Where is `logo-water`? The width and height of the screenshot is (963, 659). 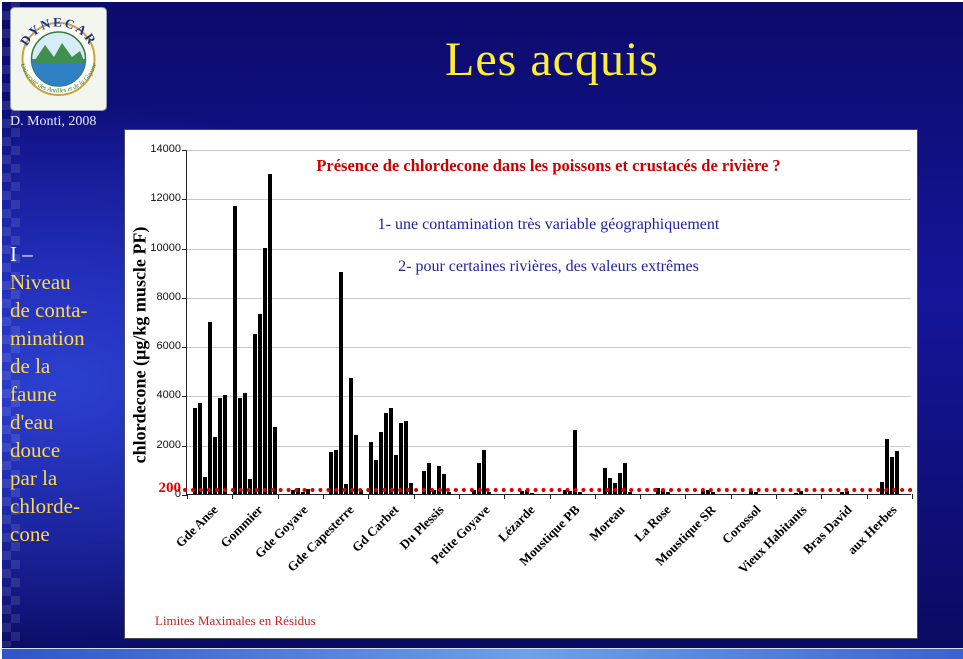
logo-water is located at coordinates (58, 72).